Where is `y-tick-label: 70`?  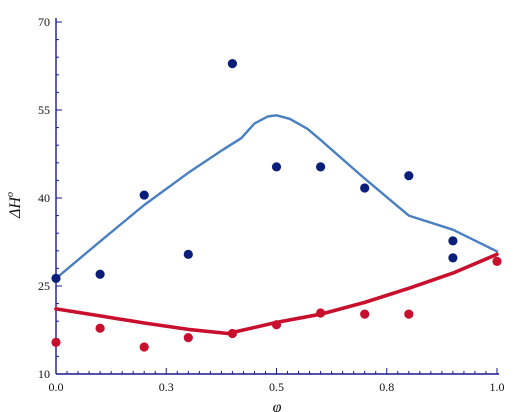 y-tick-label: 70 is located at coordinates (44, 22).